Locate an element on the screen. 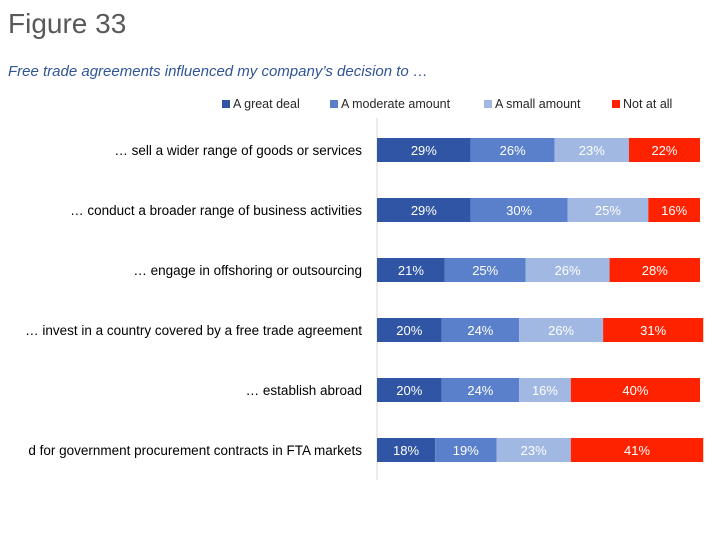  data-label: 41% is located at coordinates (637, 450).